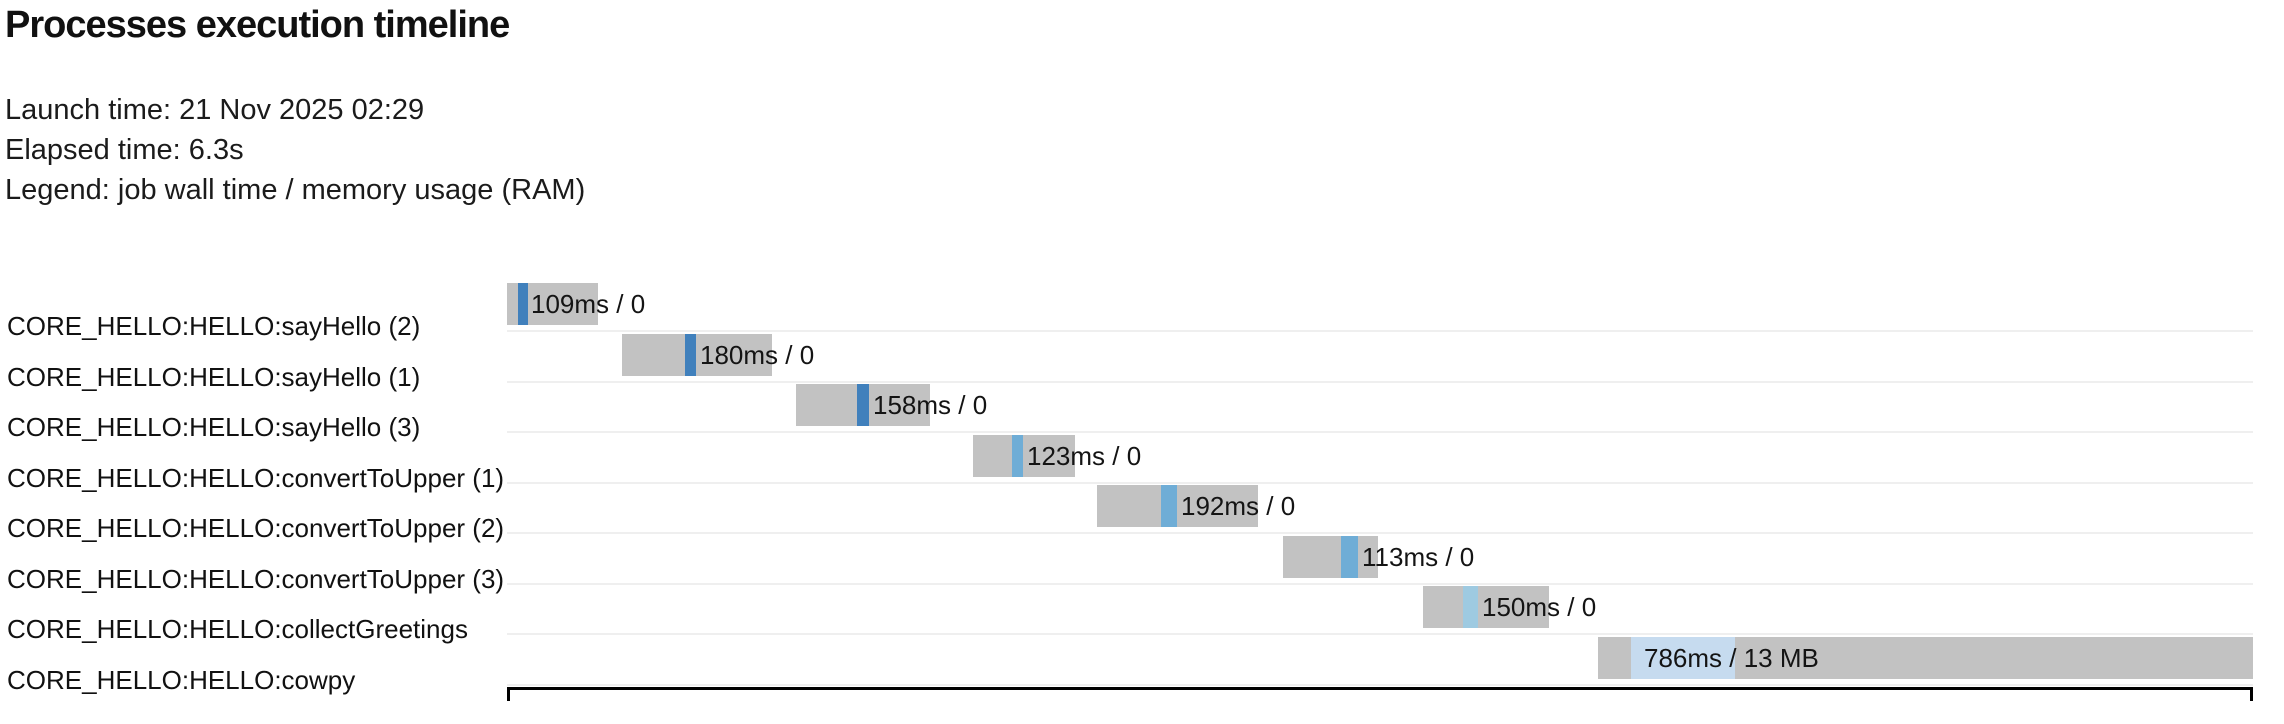 The width and height of the screenshot is (2284, 724). What do you see at coordinates (256, 578) in the screenshot?
I see `task-label: CORE_HELLO:HELLO:convertToUpper (3)` at bounding box center [256, 578].